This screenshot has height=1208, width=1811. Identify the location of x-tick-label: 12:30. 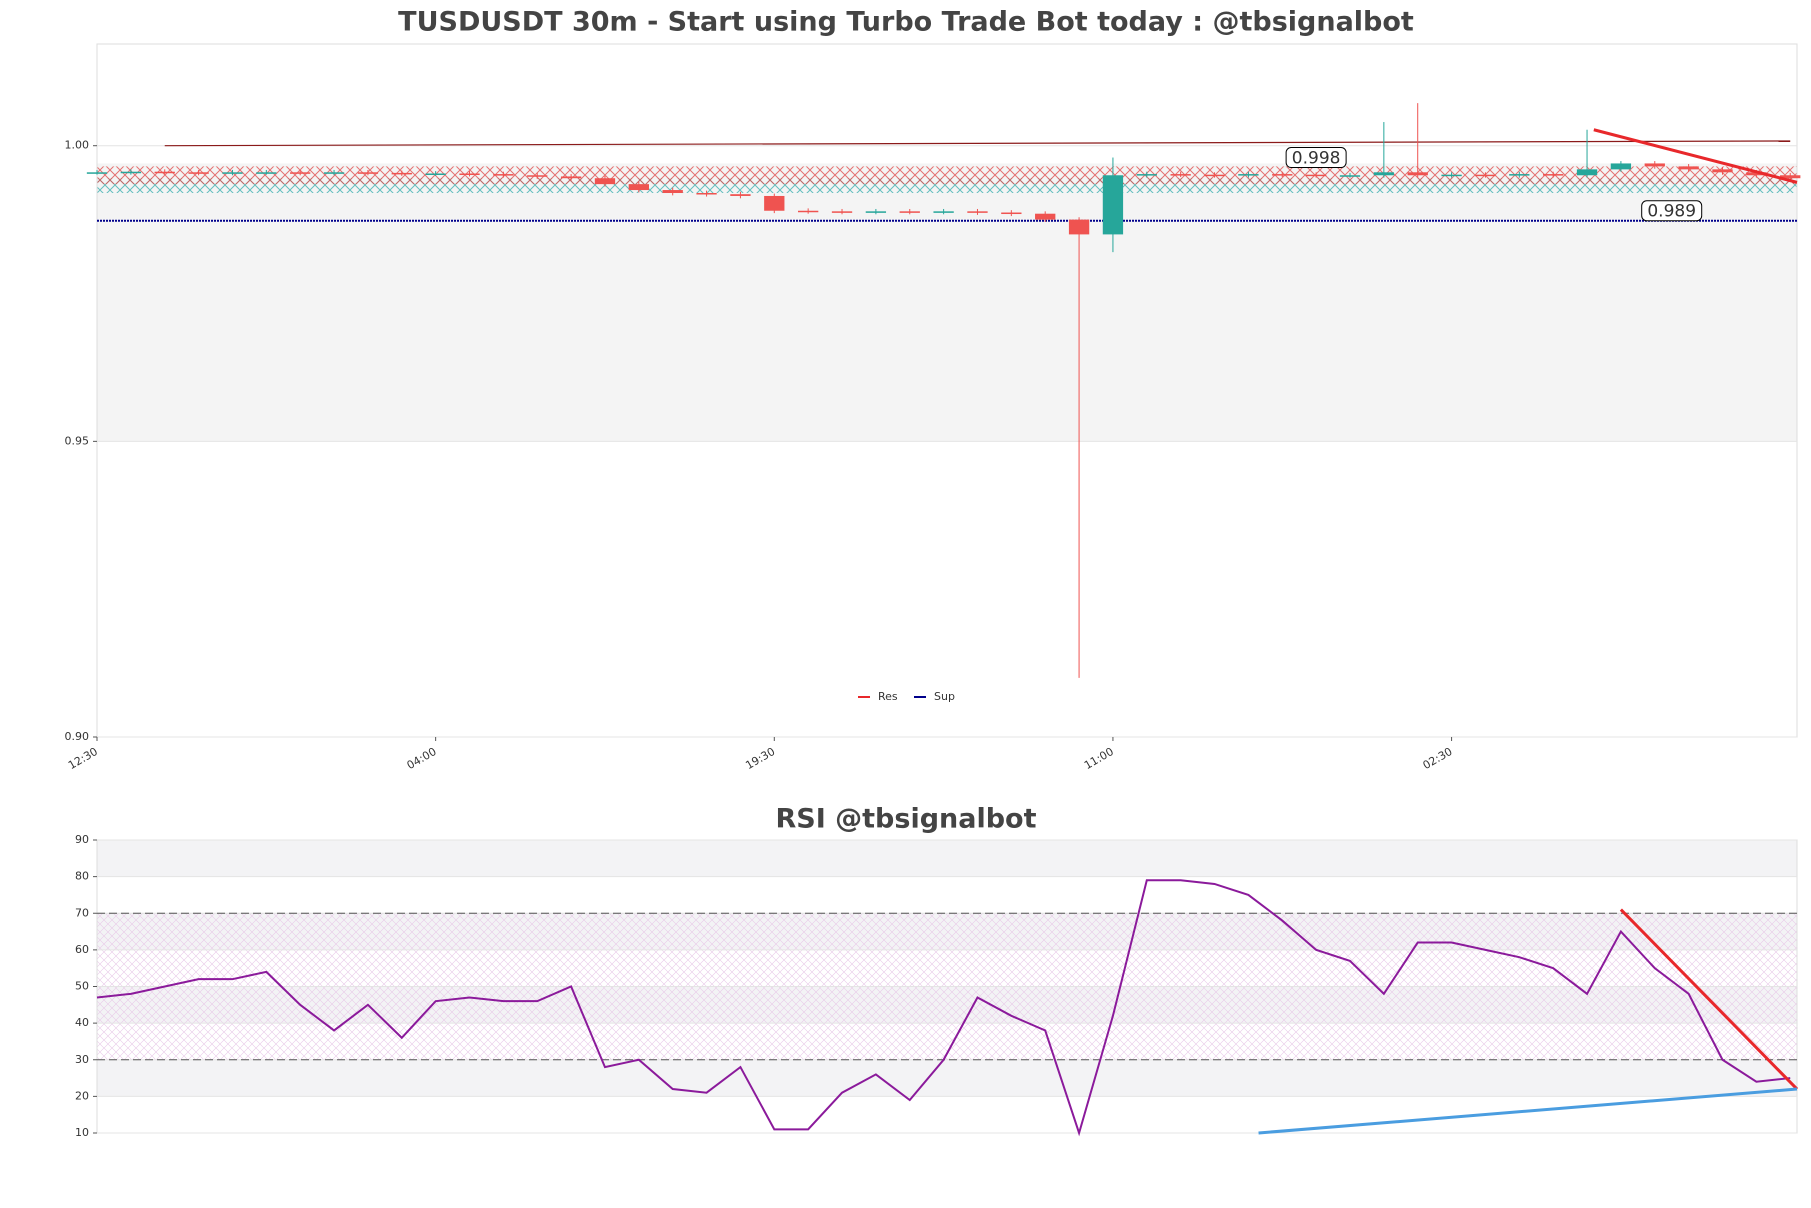
(83, 758).